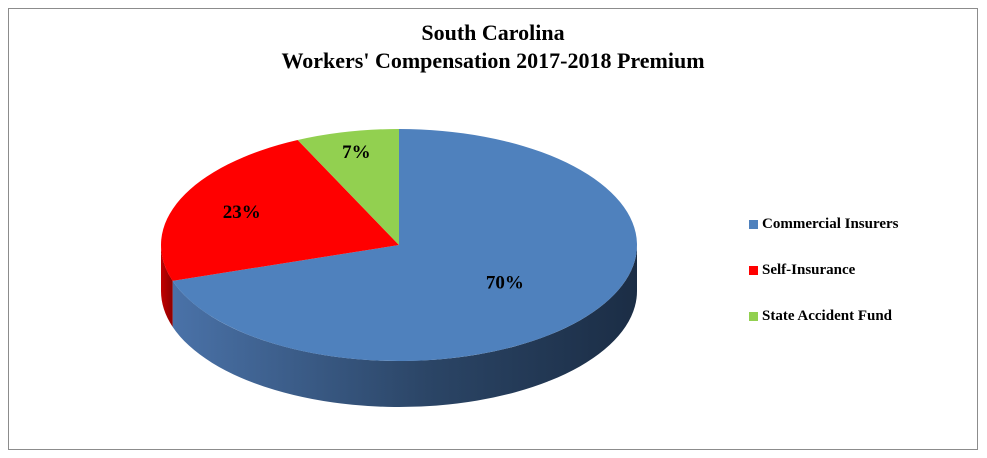 This screenshot has height=458, width=987. What do you see at coordinates (242, 212) in the screenshot?
I see `pie-label-self-insurance: 23%` at bounding box center [242, 212].